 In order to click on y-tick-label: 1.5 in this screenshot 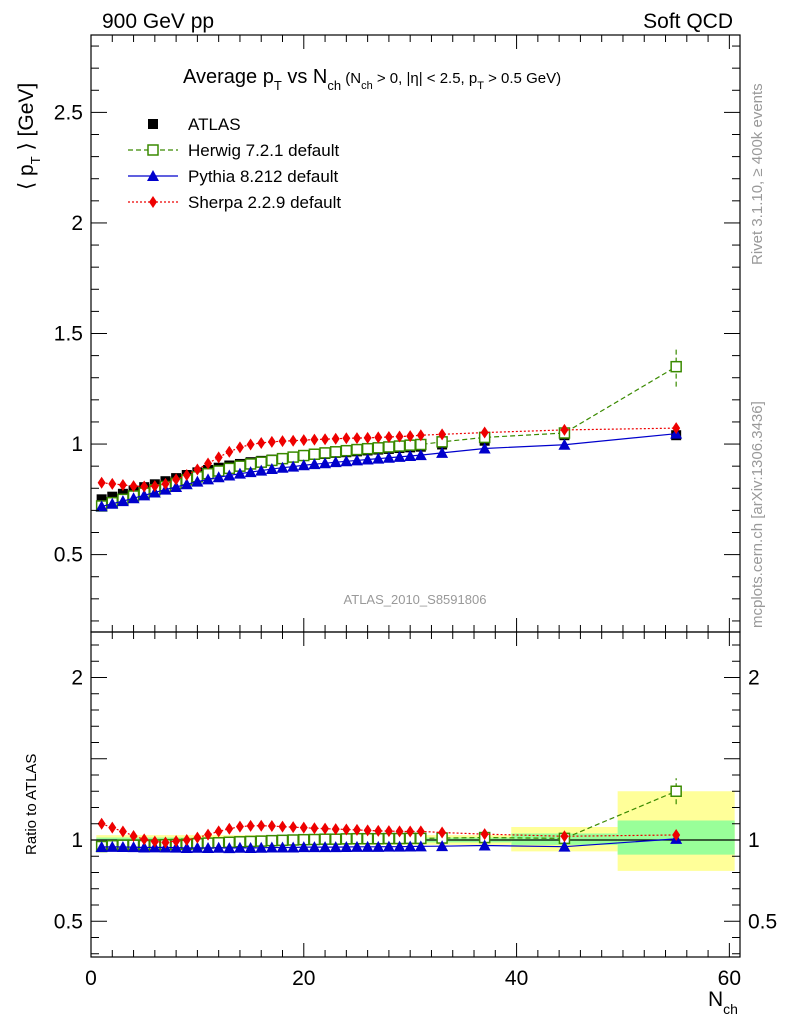, I will do `click(68, 334)`.